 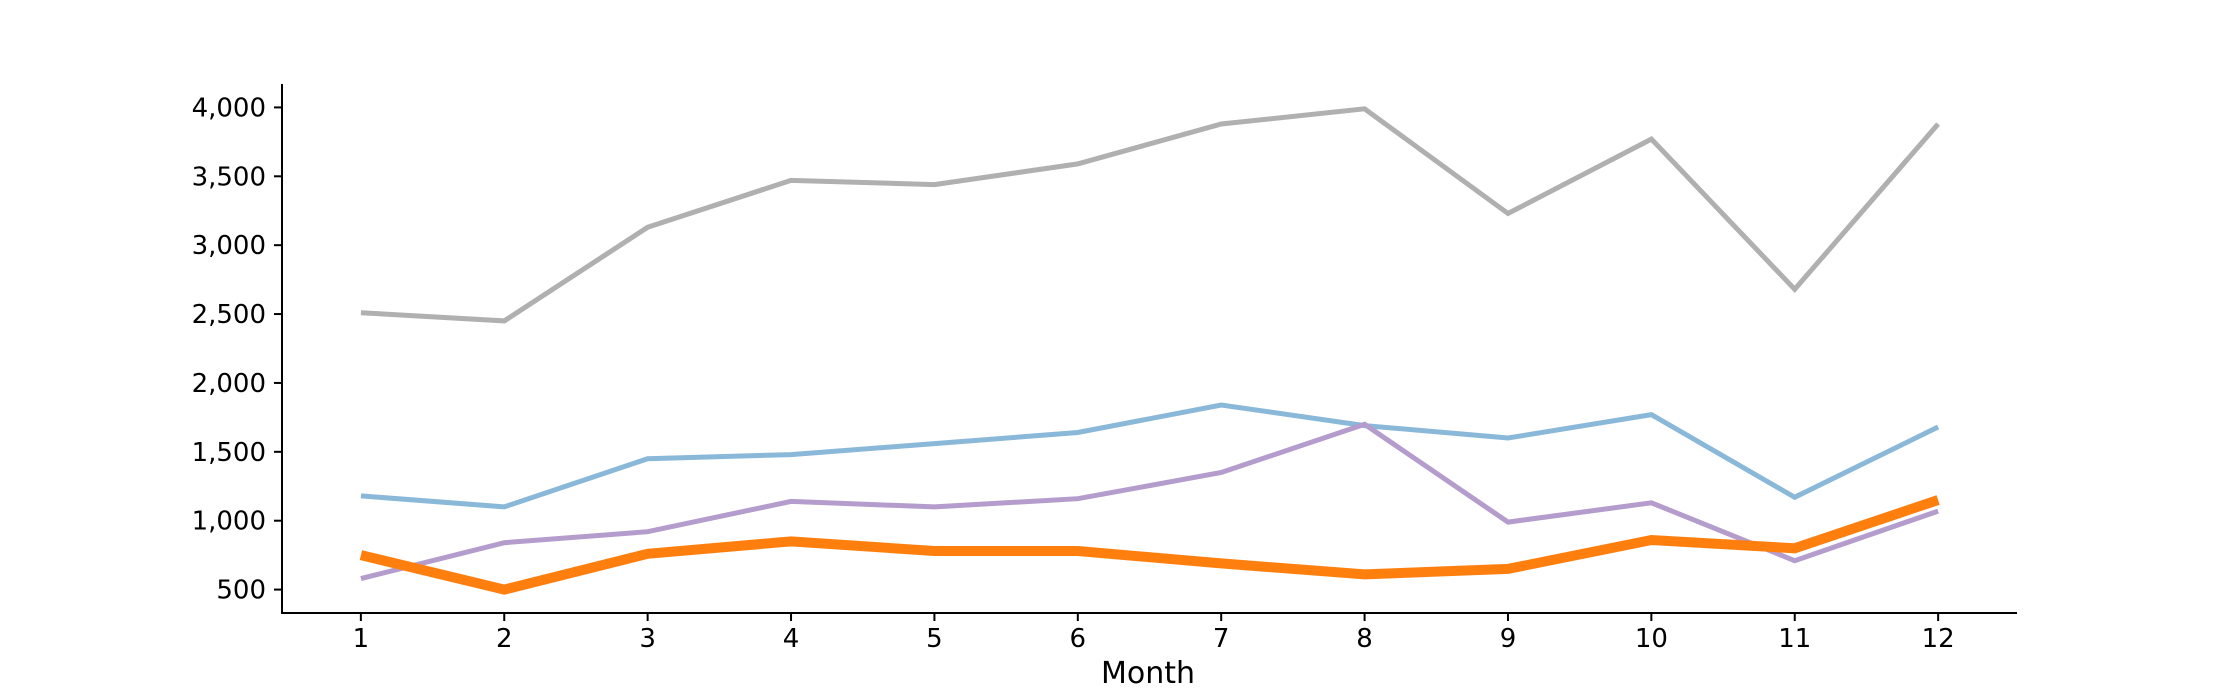 I want to click on x-tick-label: 9, so click(x=1508, y=639).